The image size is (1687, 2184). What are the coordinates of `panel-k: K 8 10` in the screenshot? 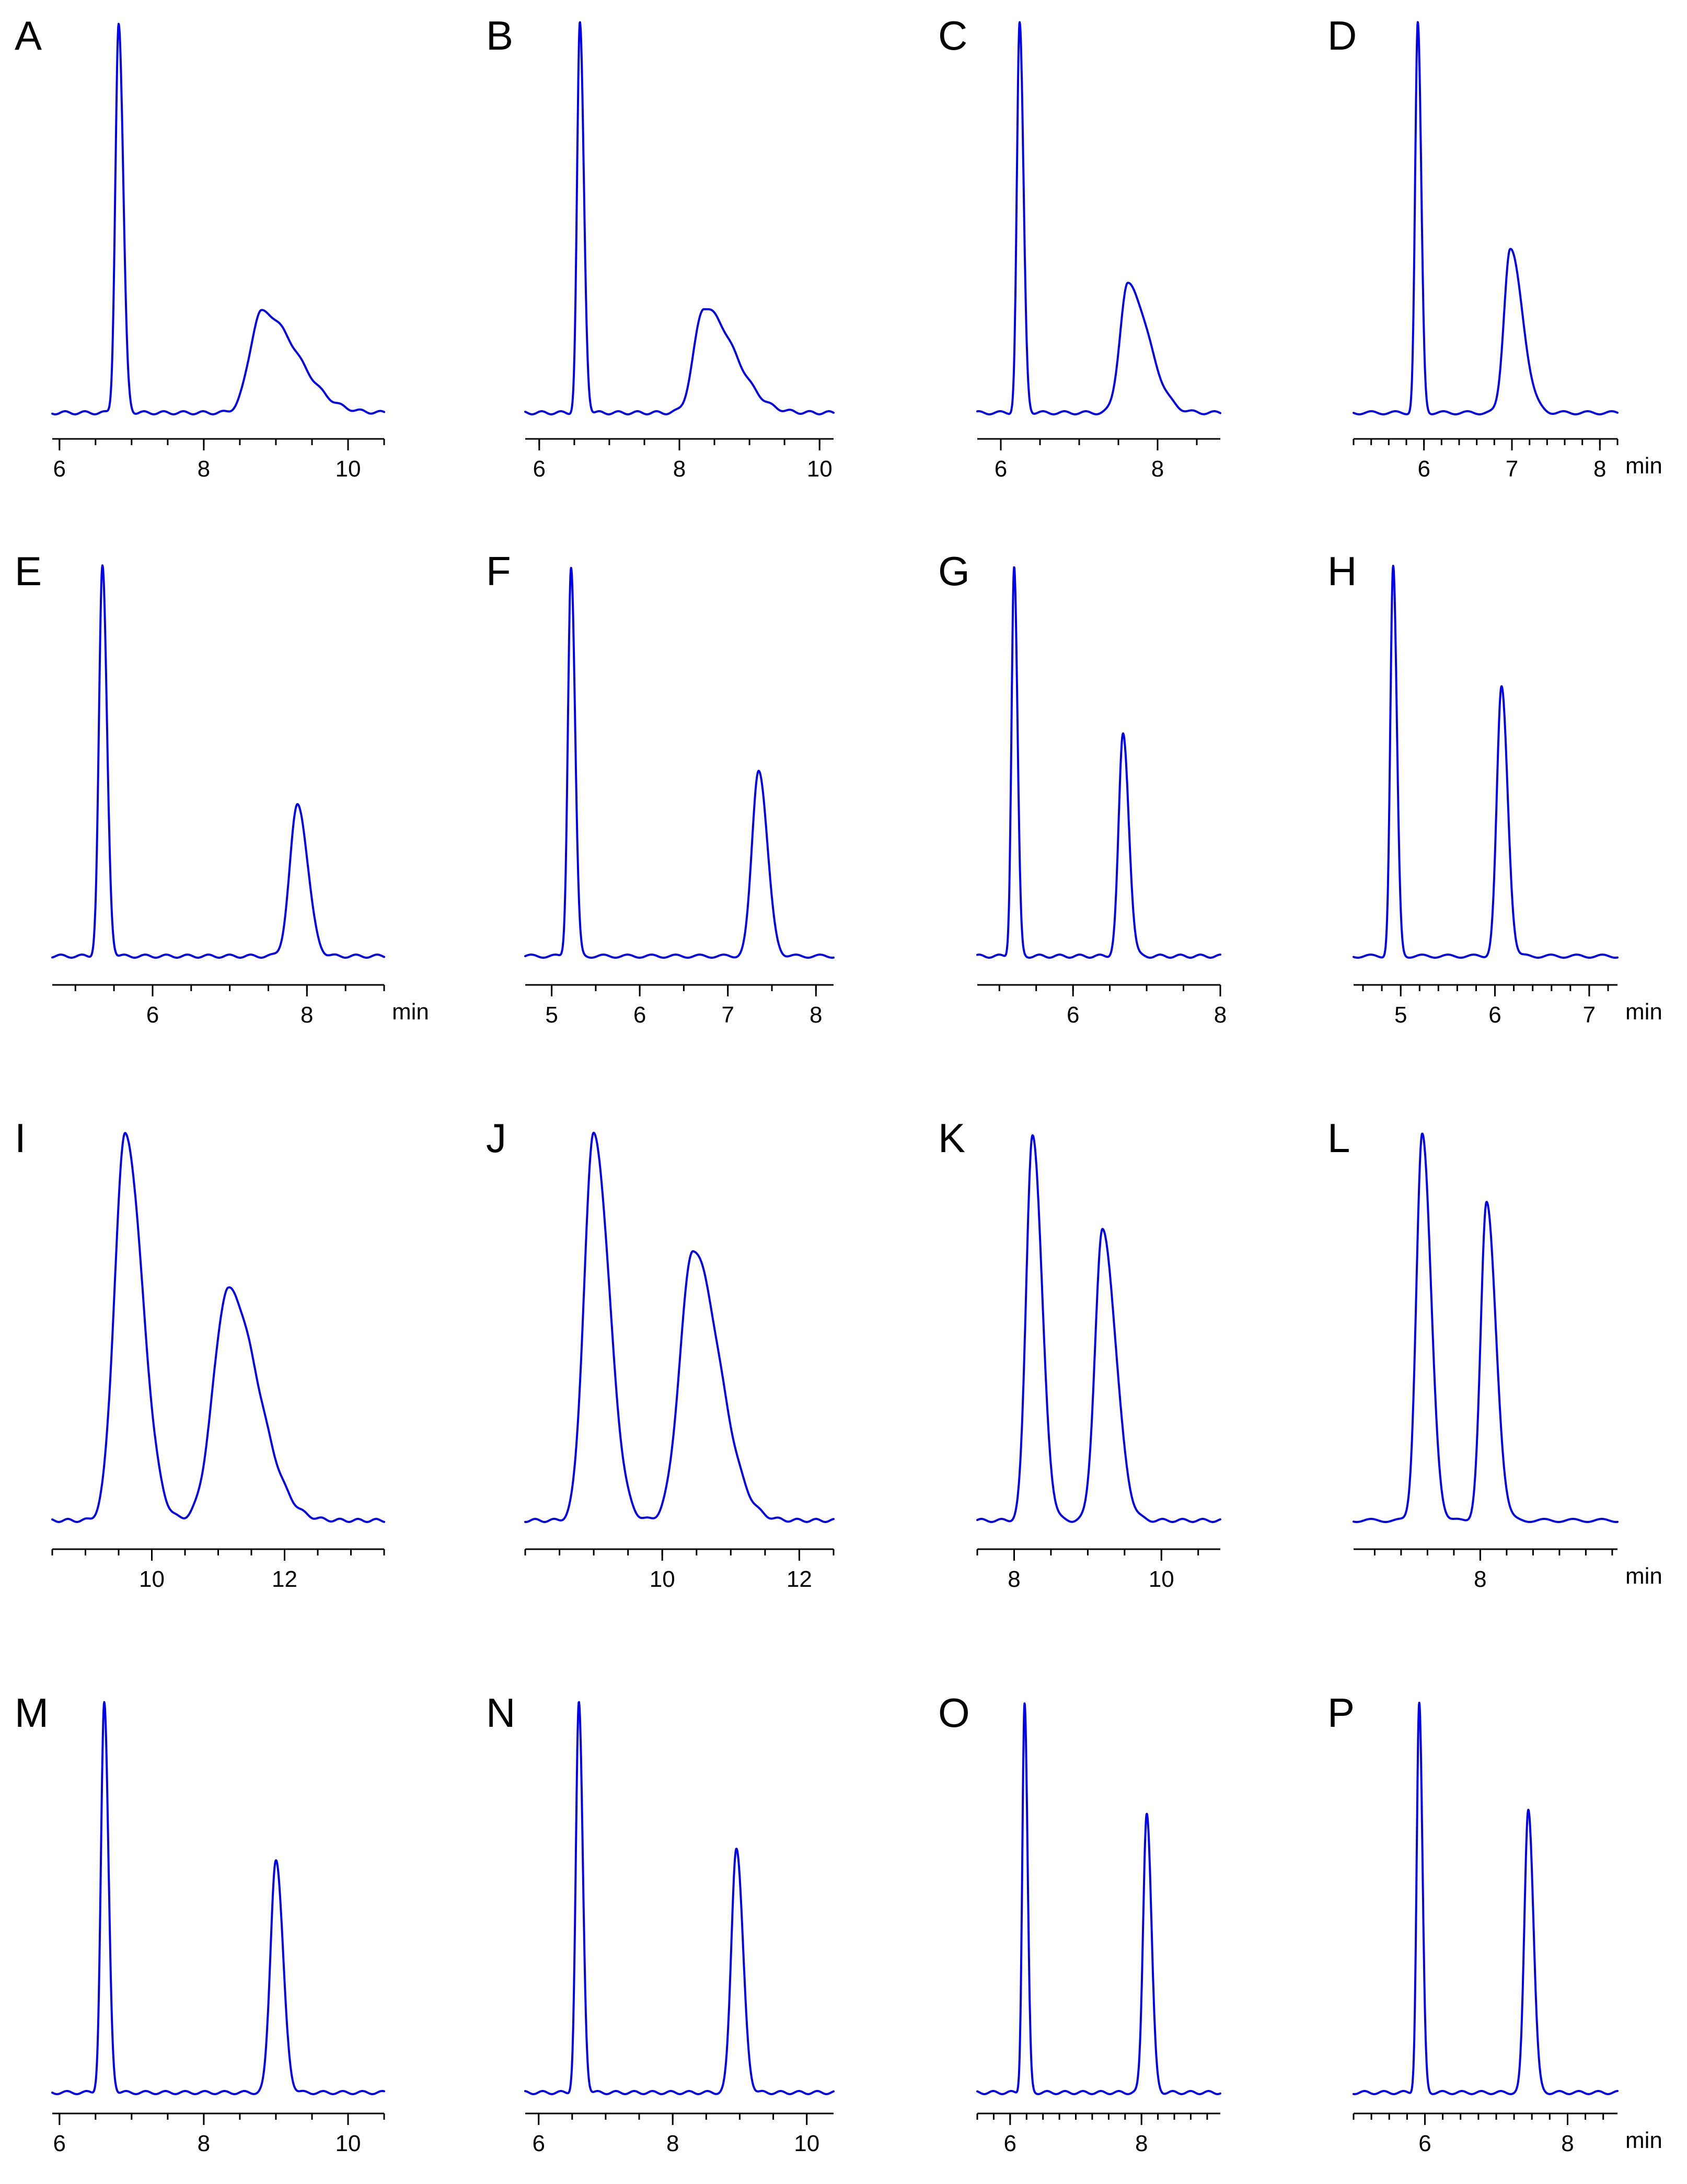 It's located at (1079, 1354).